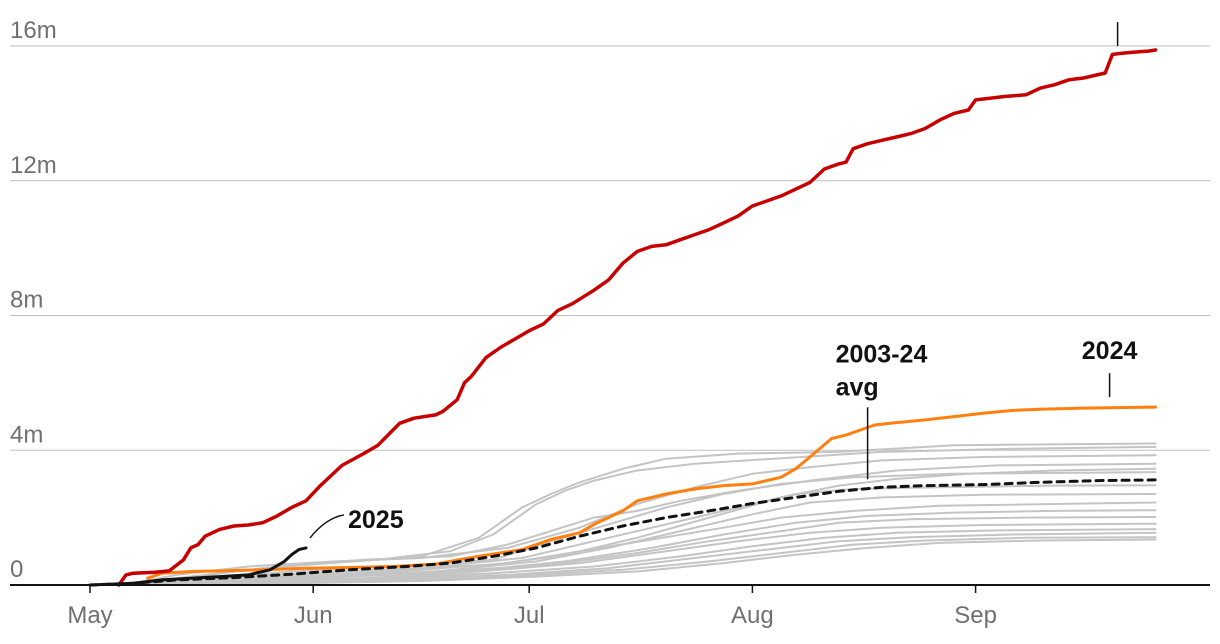 This screenshot has width=1220, height=644. I want to click on x-axis-labels: May Jun Jul Aug Sep, so click(532, 615).